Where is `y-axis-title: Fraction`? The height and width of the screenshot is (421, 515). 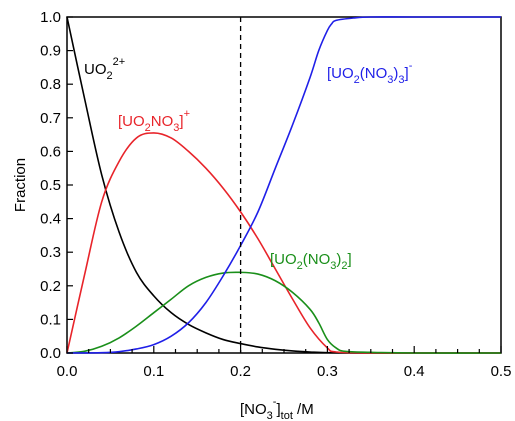
y-axis-title: Fraction is located at coordinates (20, 185).